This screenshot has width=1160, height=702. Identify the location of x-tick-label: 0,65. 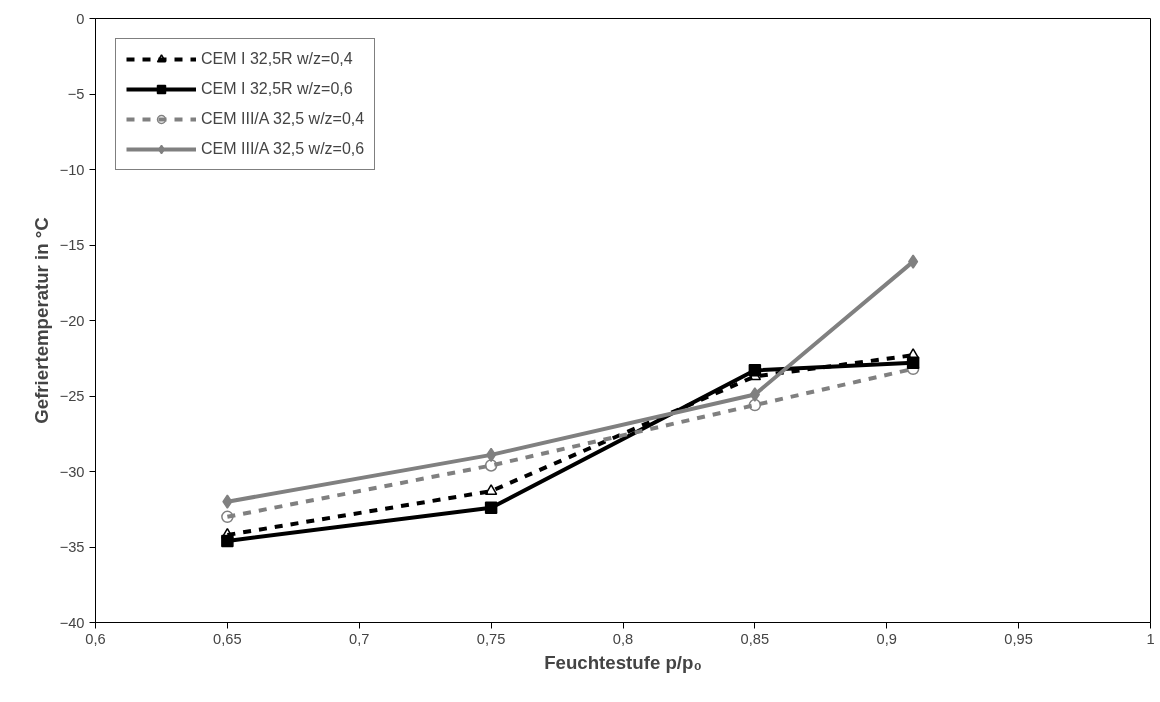
(227, 638).